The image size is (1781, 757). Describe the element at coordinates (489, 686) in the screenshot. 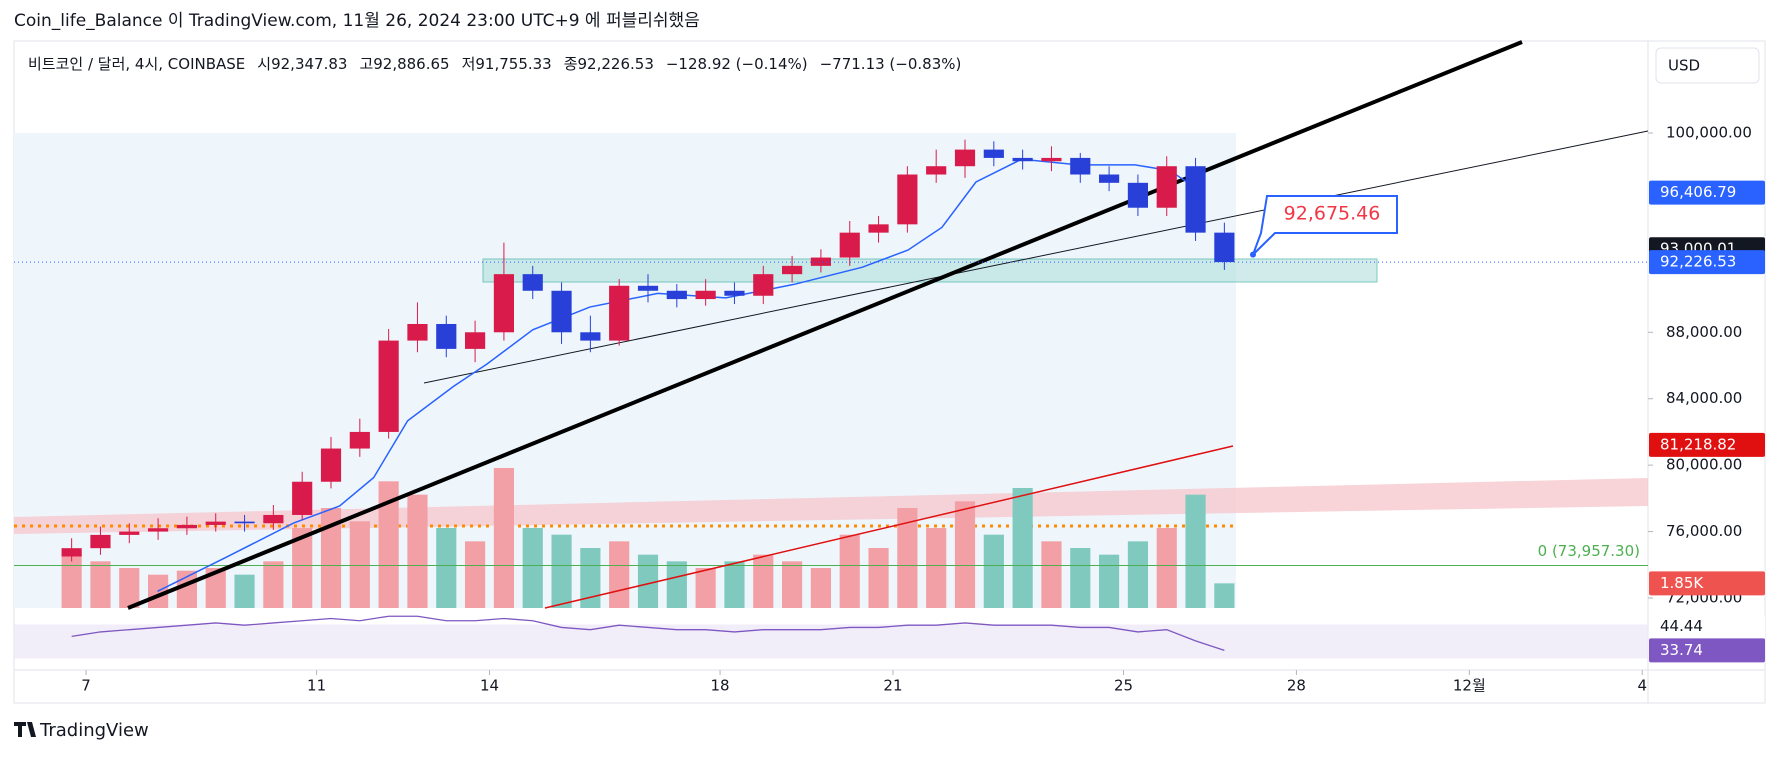

I see `x-tick-label: 14` at that location.